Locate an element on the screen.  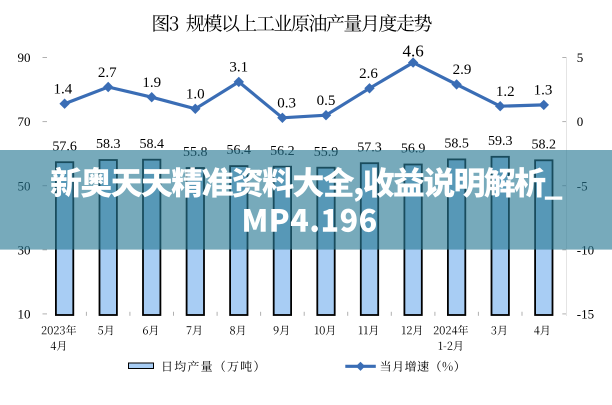
svg-text: 58.2 is located at coordinates (544, 144).